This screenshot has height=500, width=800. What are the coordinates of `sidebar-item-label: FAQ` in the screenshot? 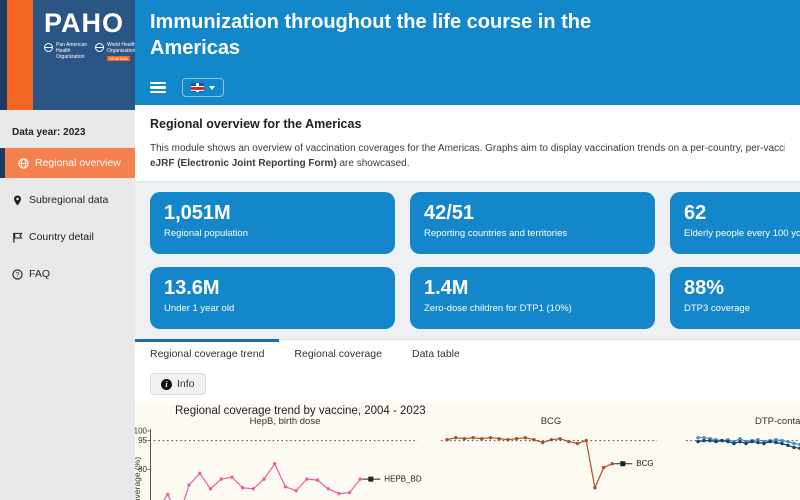 It's located at (40, 274).